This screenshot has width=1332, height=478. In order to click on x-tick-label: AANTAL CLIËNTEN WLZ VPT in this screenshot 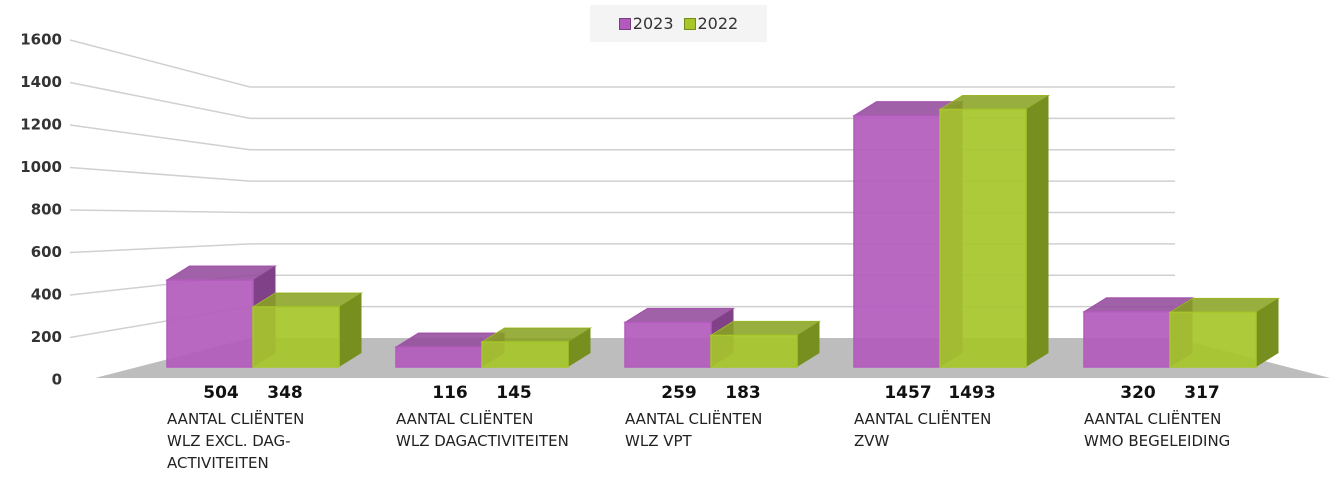, I will do `click(694, 430)`.